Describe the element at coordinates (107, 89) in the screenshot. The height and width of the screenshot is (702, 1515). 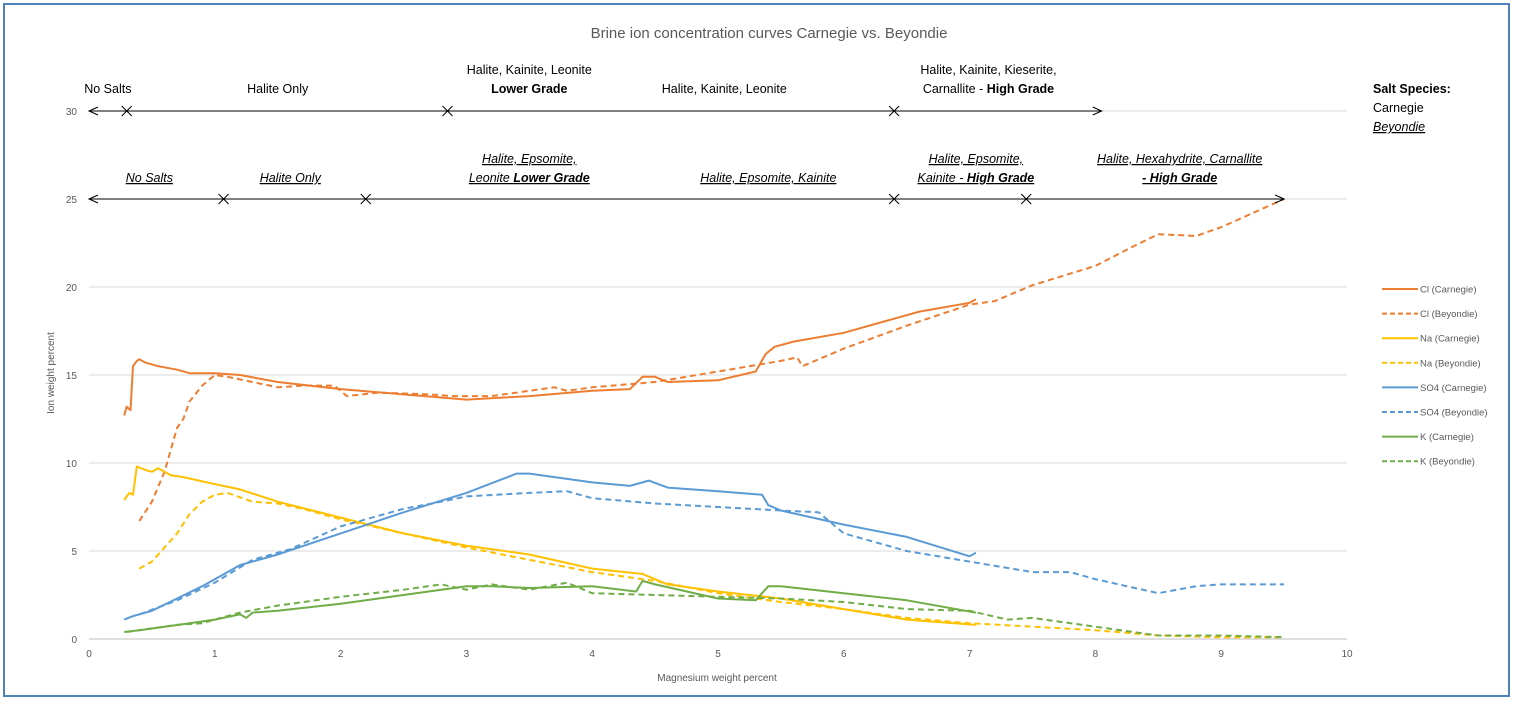
I see `carnegie-region-0-line-0: No Salts` at that location.